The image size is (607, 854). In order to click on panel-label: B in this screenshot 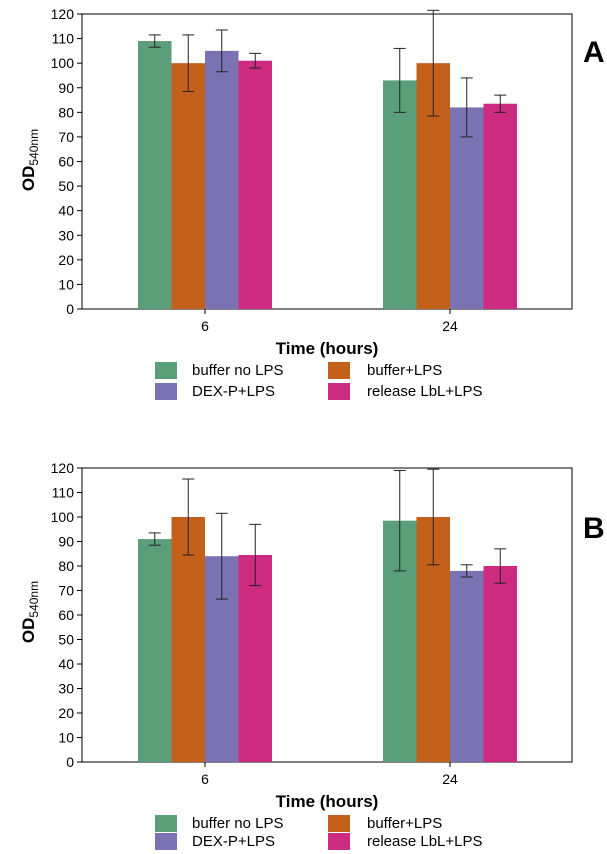, I will do `click(594, 528)`.